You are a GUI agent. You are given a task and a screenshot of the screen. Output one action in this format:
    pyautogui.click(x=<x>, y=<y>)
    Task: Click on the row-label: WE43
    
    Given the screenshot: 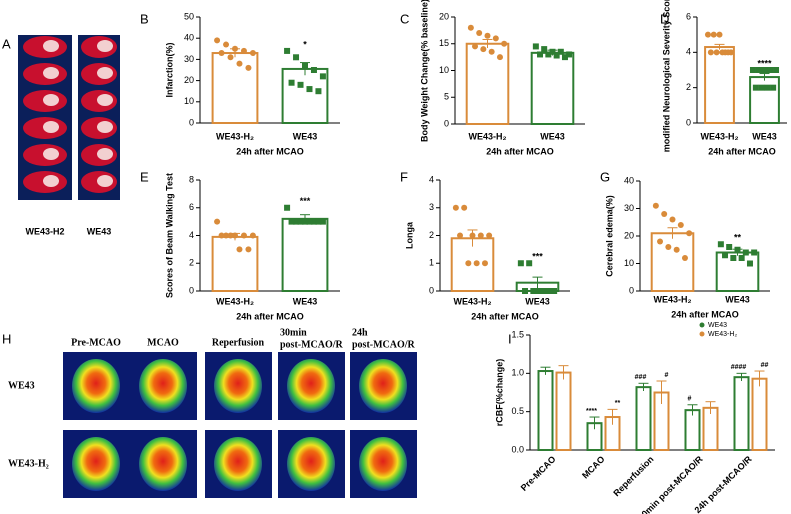 What is the action you would take?
    pyautogui.click(x=21, y=385)
    